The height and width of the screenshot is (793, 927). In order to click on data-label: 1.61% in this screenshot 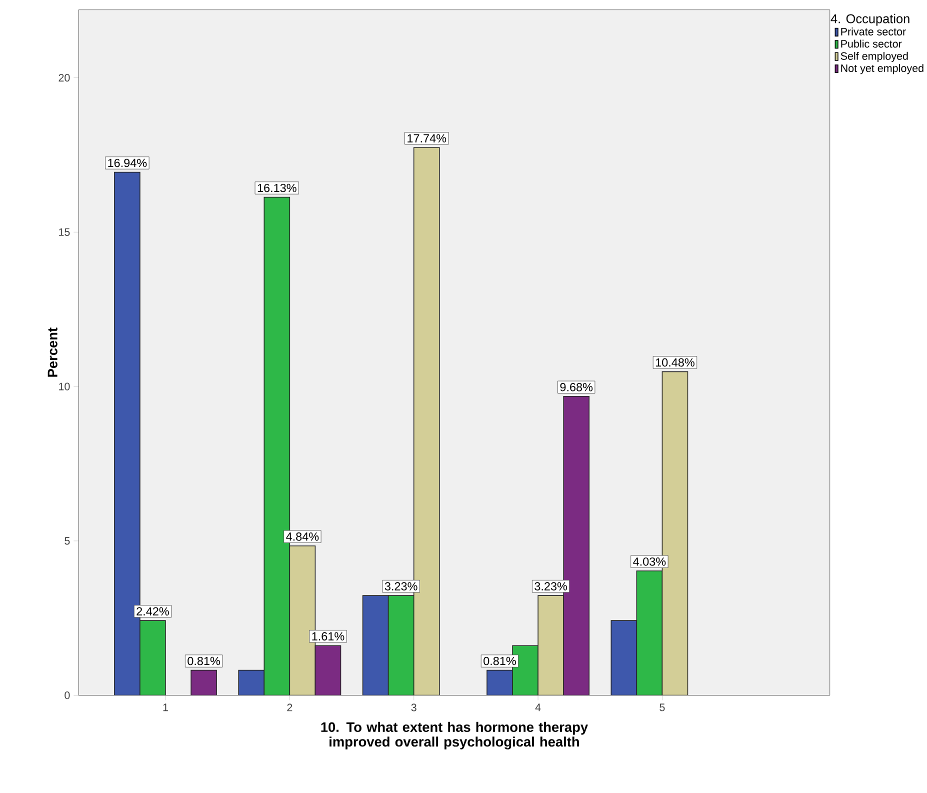, I will do `click(328, 636)`.